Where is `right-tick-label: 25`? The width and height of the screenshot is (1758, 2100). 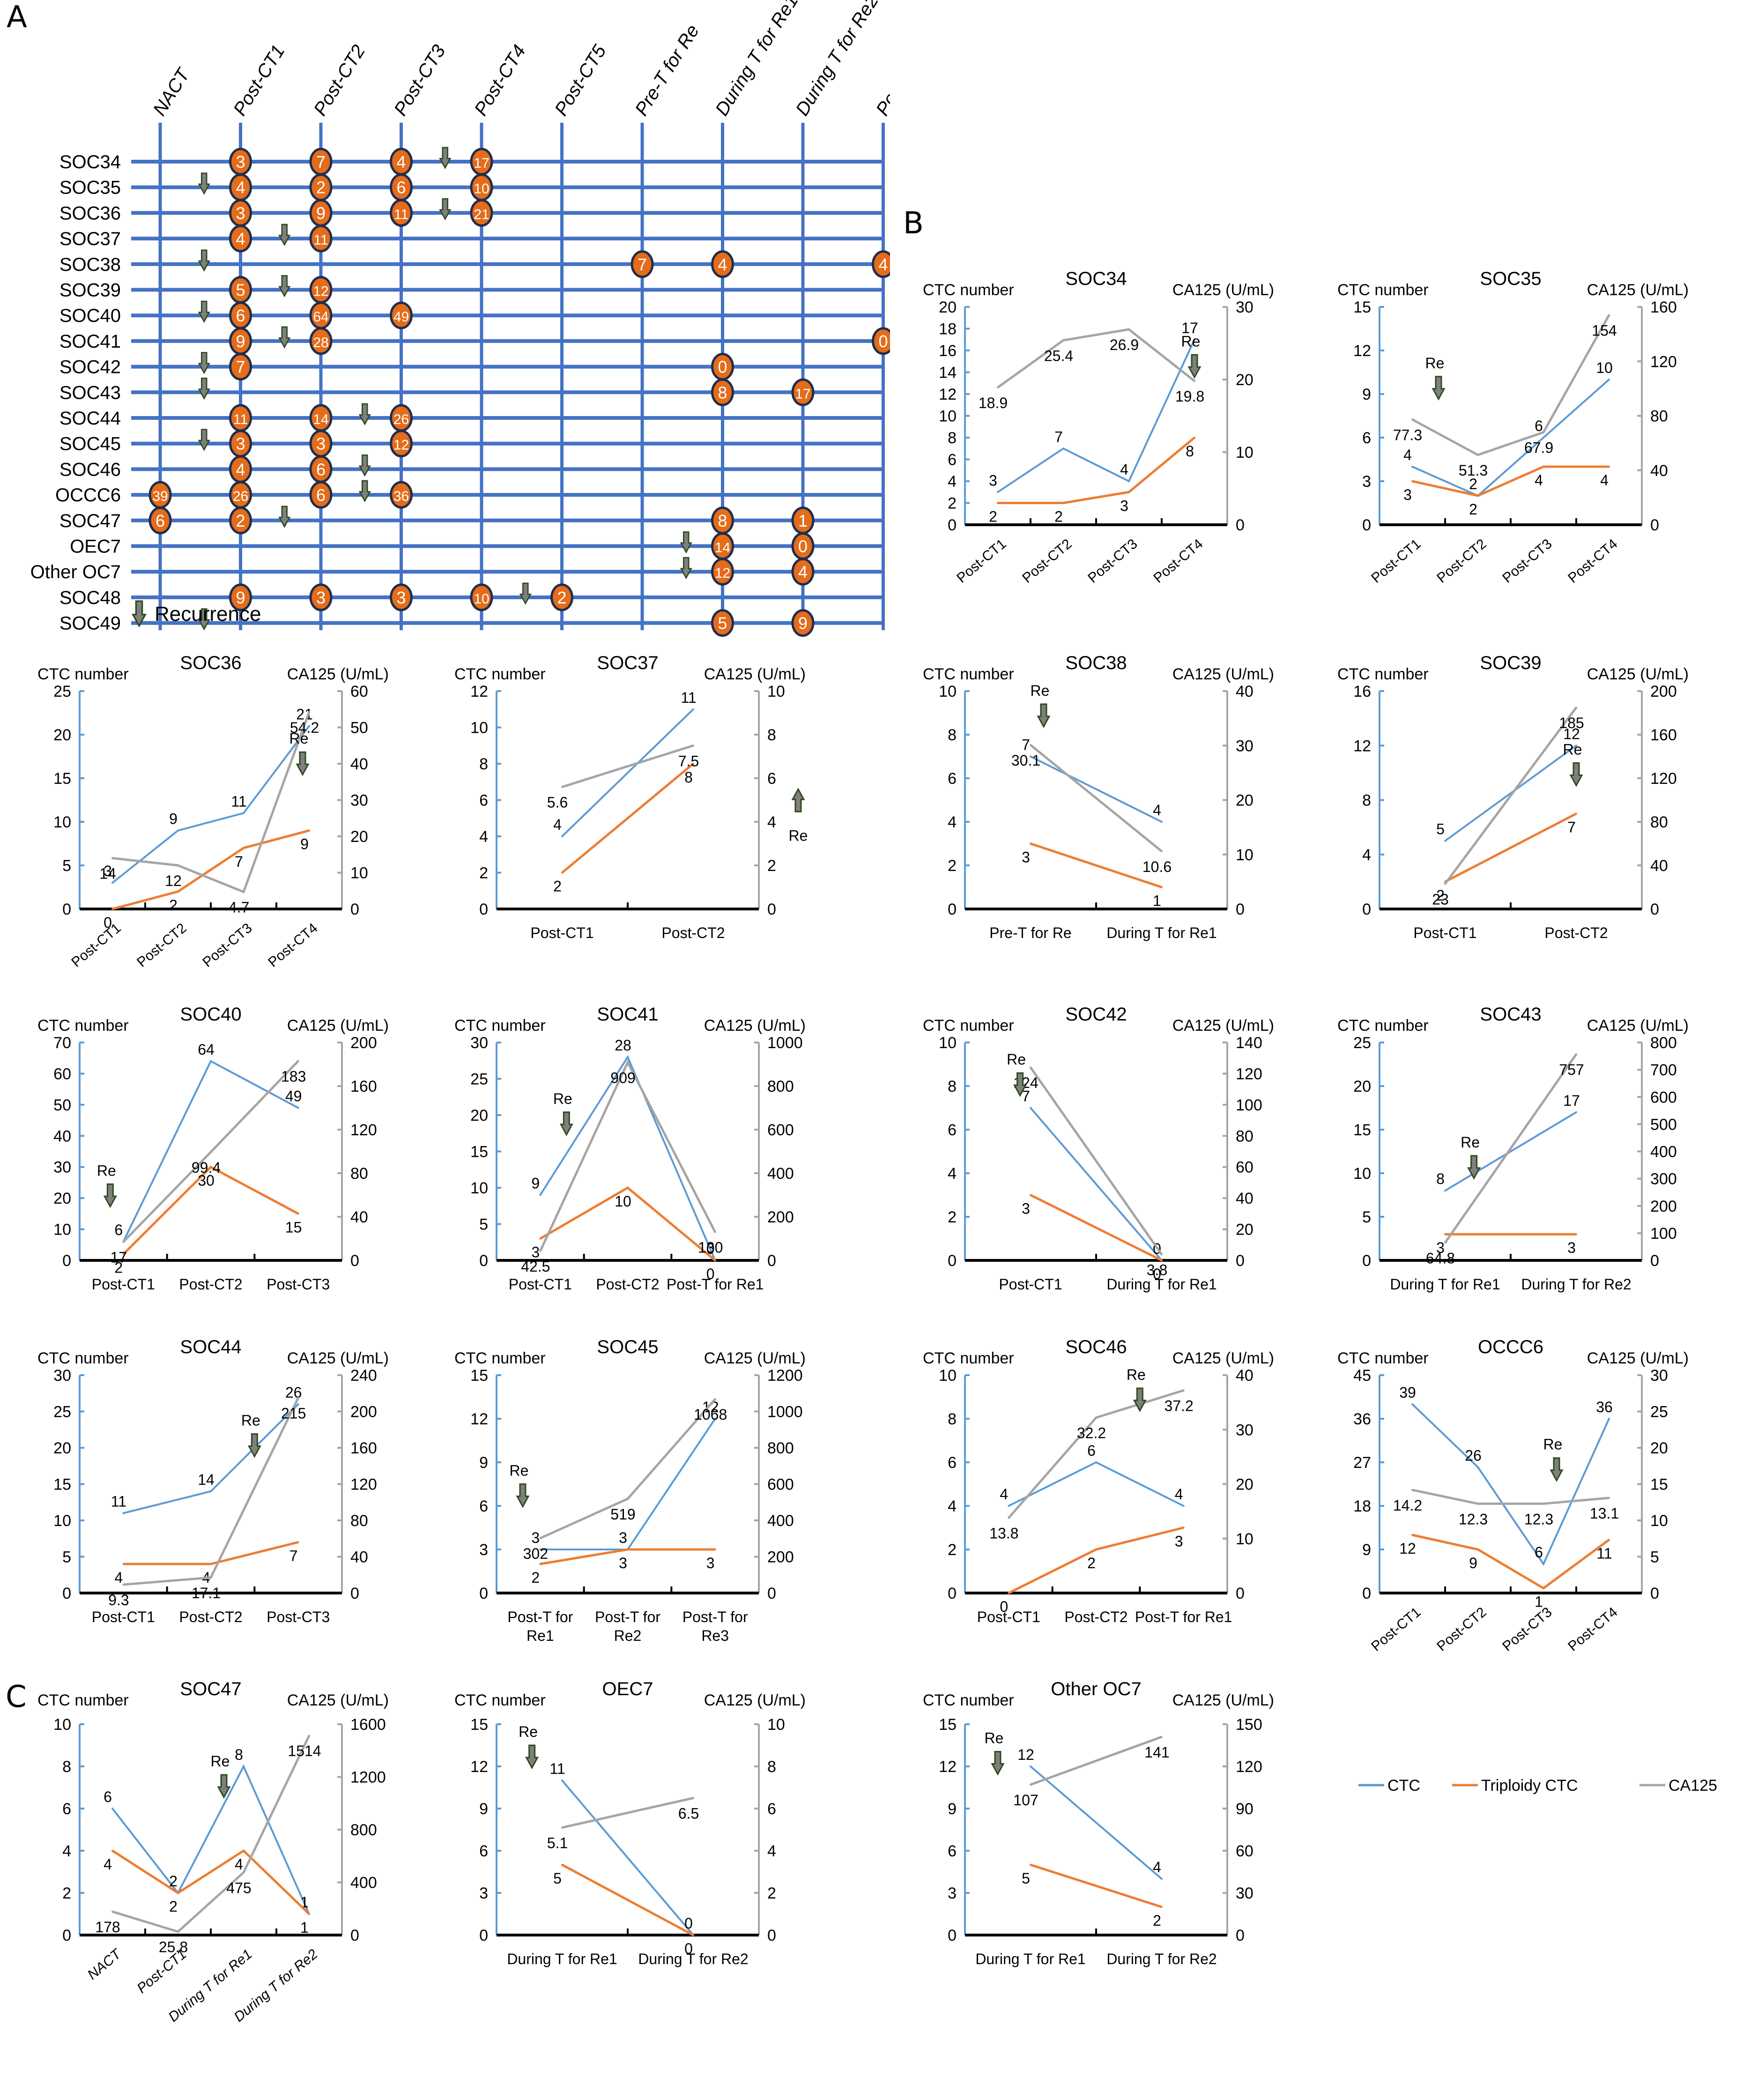 right-tick-label: 25 is located at coordinates (1659, 1412).